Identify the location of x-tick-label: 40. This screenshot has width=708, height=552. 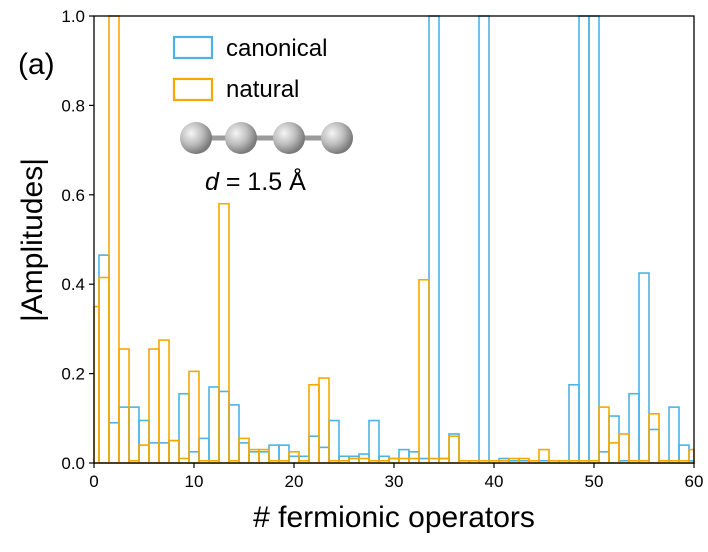
(494, 481).